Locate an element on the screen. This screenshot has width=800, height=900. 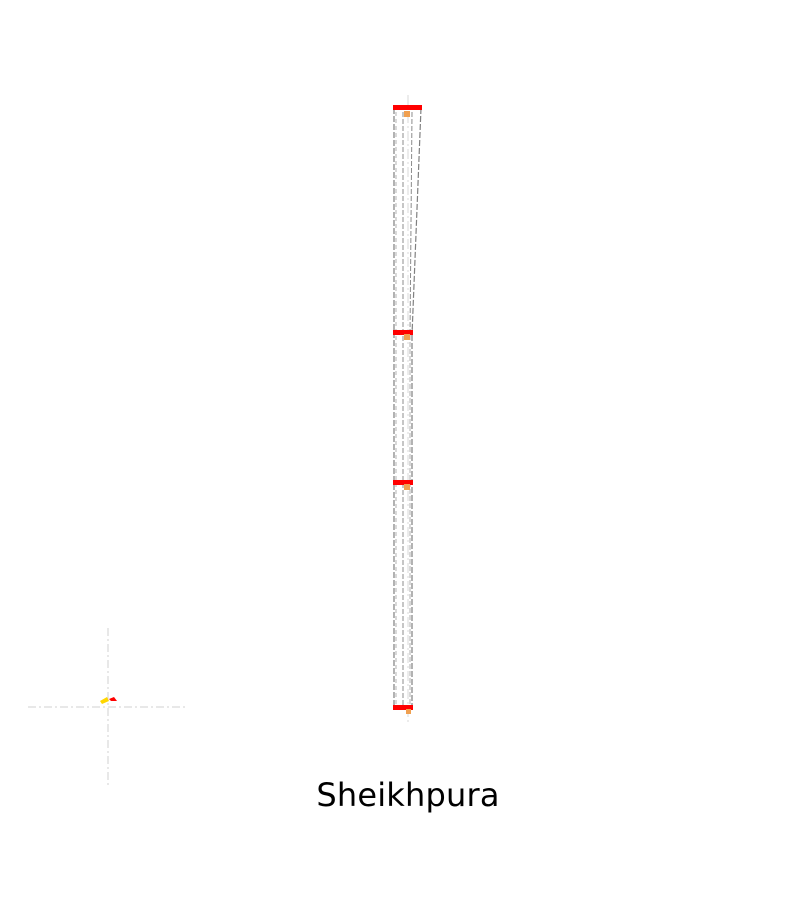
node-marker-top is located at coordinates (407, 114).